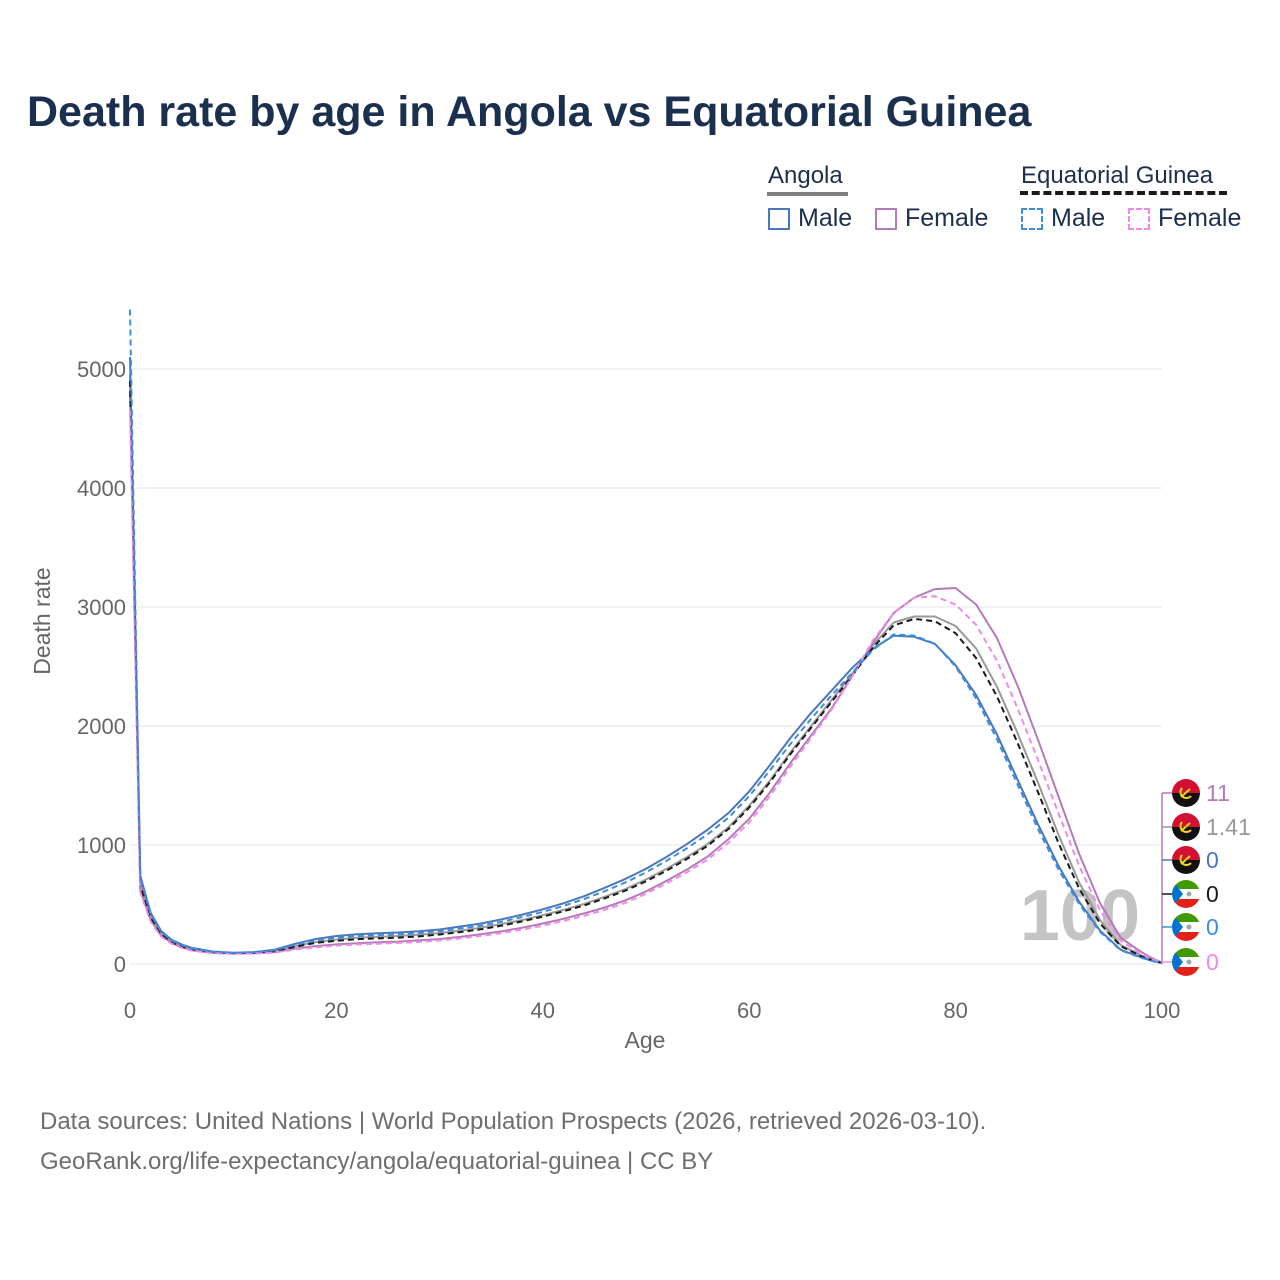 This screenshot has height=1280, width=1280. Describe the element at coordinates (101, 369) in the screenshot. I see `y-tick-label-5000: 5000` at that location.